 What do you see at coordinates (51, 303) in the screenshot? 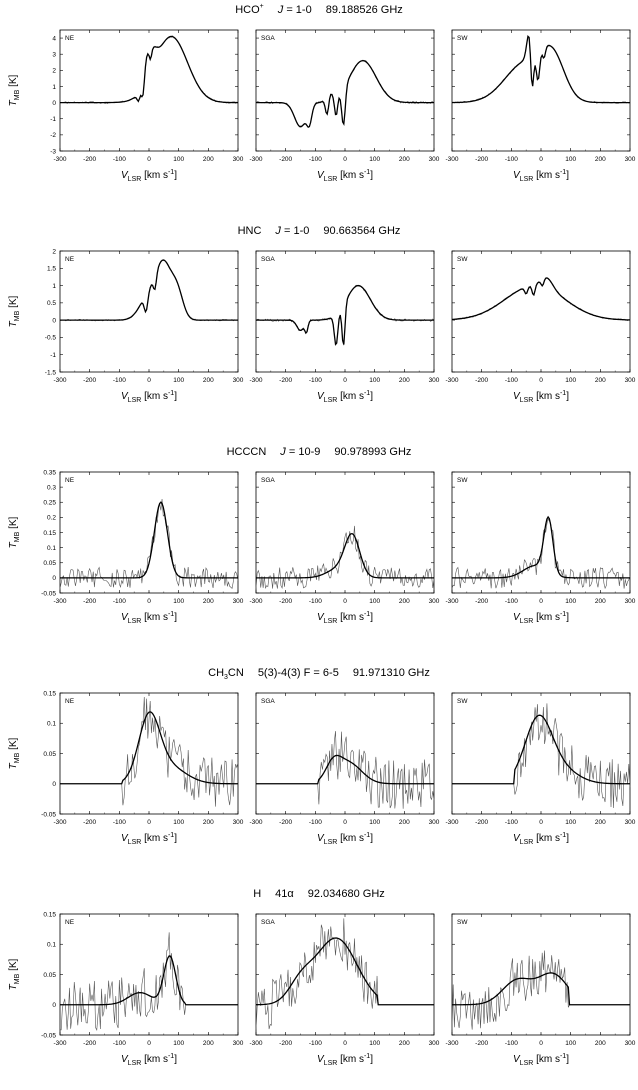
I see `y-tick-label: 0.5` at bounding box center [51, 303].